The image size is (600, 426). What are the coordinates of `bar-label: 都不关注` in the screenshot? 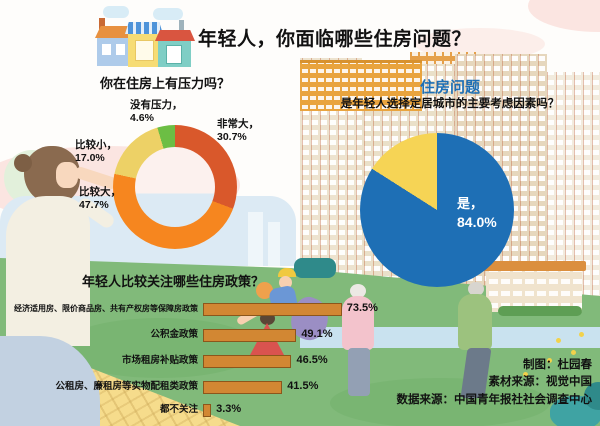 It's located at (178, 409).